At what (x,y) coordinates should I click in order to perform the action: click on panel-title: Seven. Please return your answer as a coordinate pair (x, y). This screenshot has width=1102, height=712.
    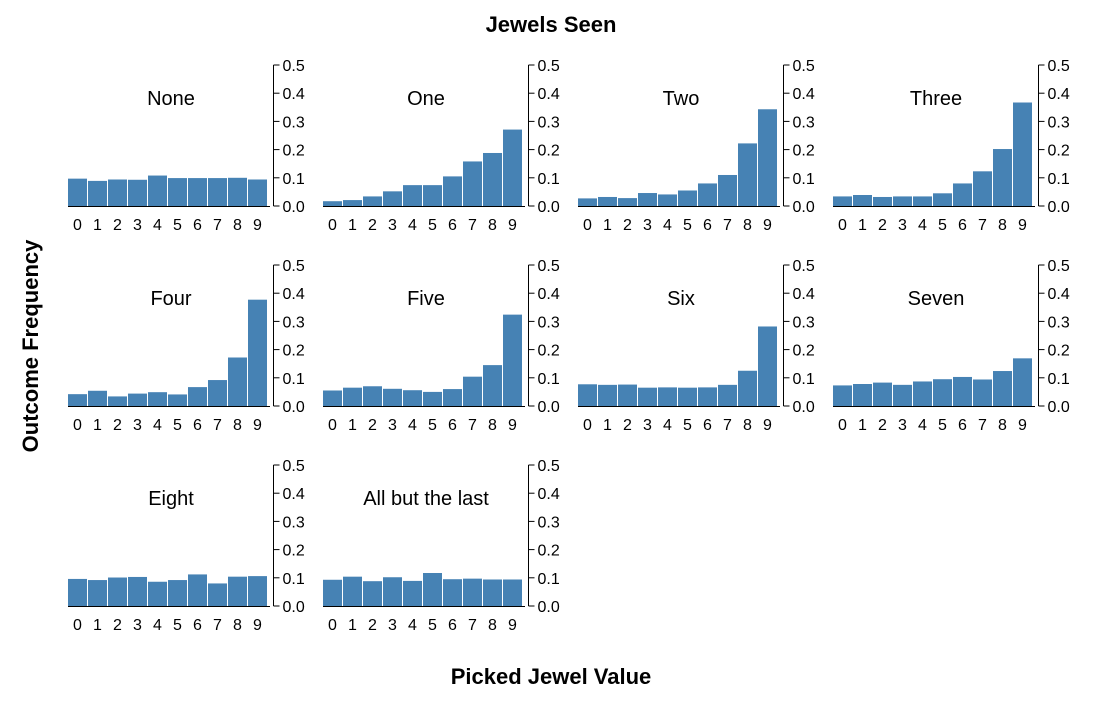
    Looking at the image, I should click on (936, 299).